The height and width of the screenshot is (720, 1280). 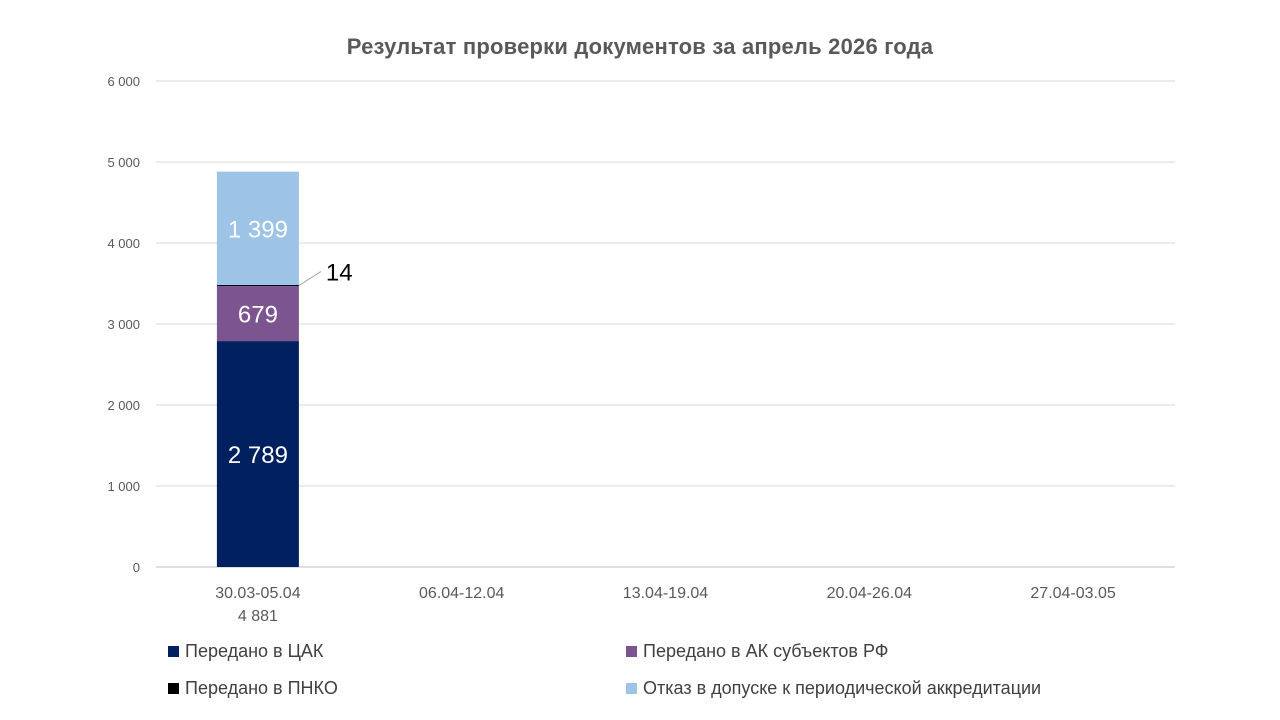 I want to click on y-tick-label: 6 000, so click(x=123, y=81).